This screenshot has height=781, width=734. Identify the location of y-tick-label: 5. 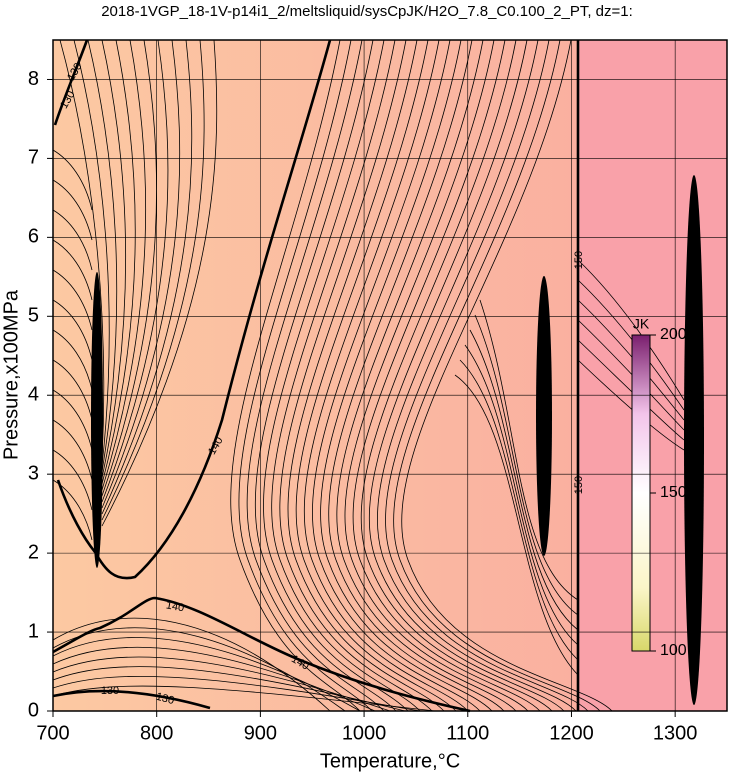
(33, 316).